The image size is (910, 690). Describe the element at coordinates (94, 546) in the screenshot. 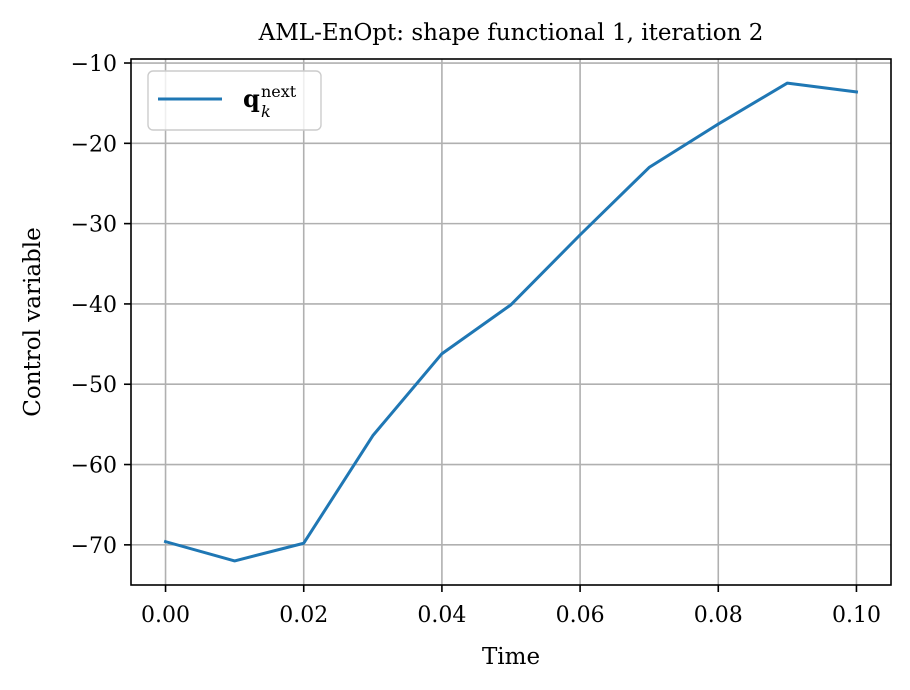

I see `y-tick-label: −70` at that location.